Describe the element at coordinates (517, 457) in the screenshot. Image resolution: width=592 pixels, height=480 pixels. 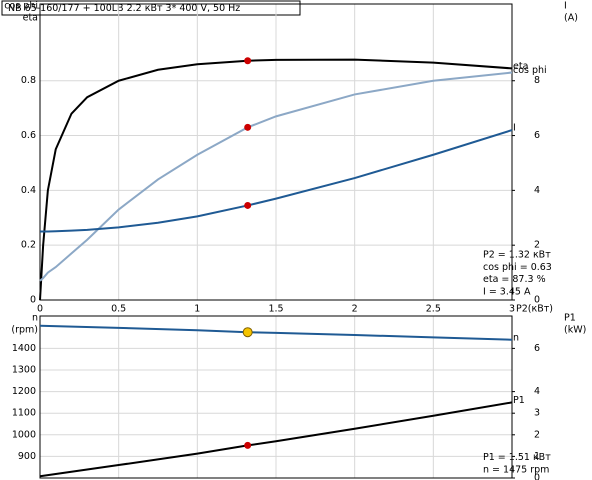
I see `annotation: P1 = 1.51 кВт` at that location.